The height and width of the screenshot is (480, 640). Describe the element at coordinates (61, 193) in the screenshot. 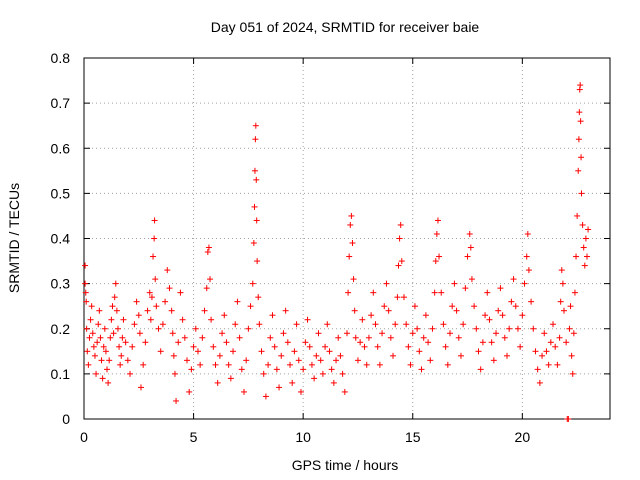

I see `y-tick-label: 0.5` at that location.